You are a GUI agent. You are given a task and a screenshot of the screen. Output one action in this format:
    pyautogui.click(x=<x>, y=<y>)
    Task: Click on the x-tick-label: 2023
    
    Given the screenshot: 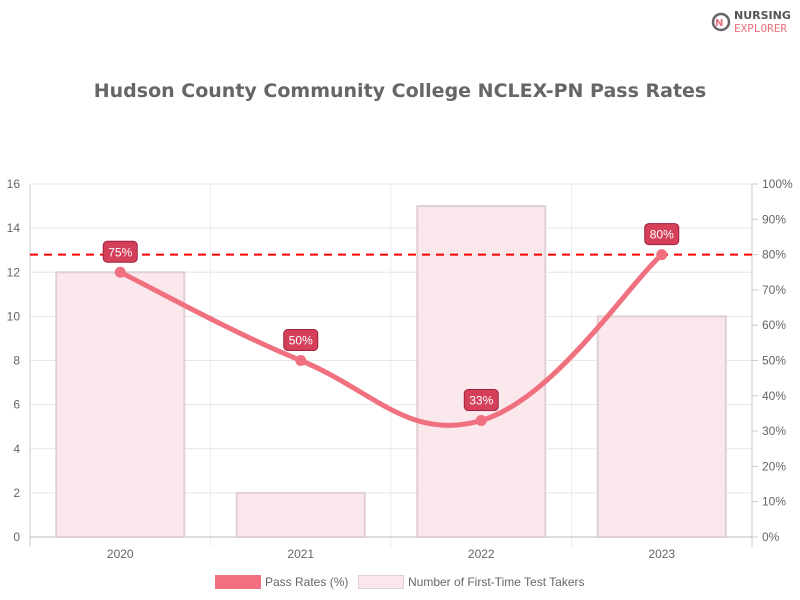 What is the action you would take?
    pyautogui.click(x=661, y=554)
    